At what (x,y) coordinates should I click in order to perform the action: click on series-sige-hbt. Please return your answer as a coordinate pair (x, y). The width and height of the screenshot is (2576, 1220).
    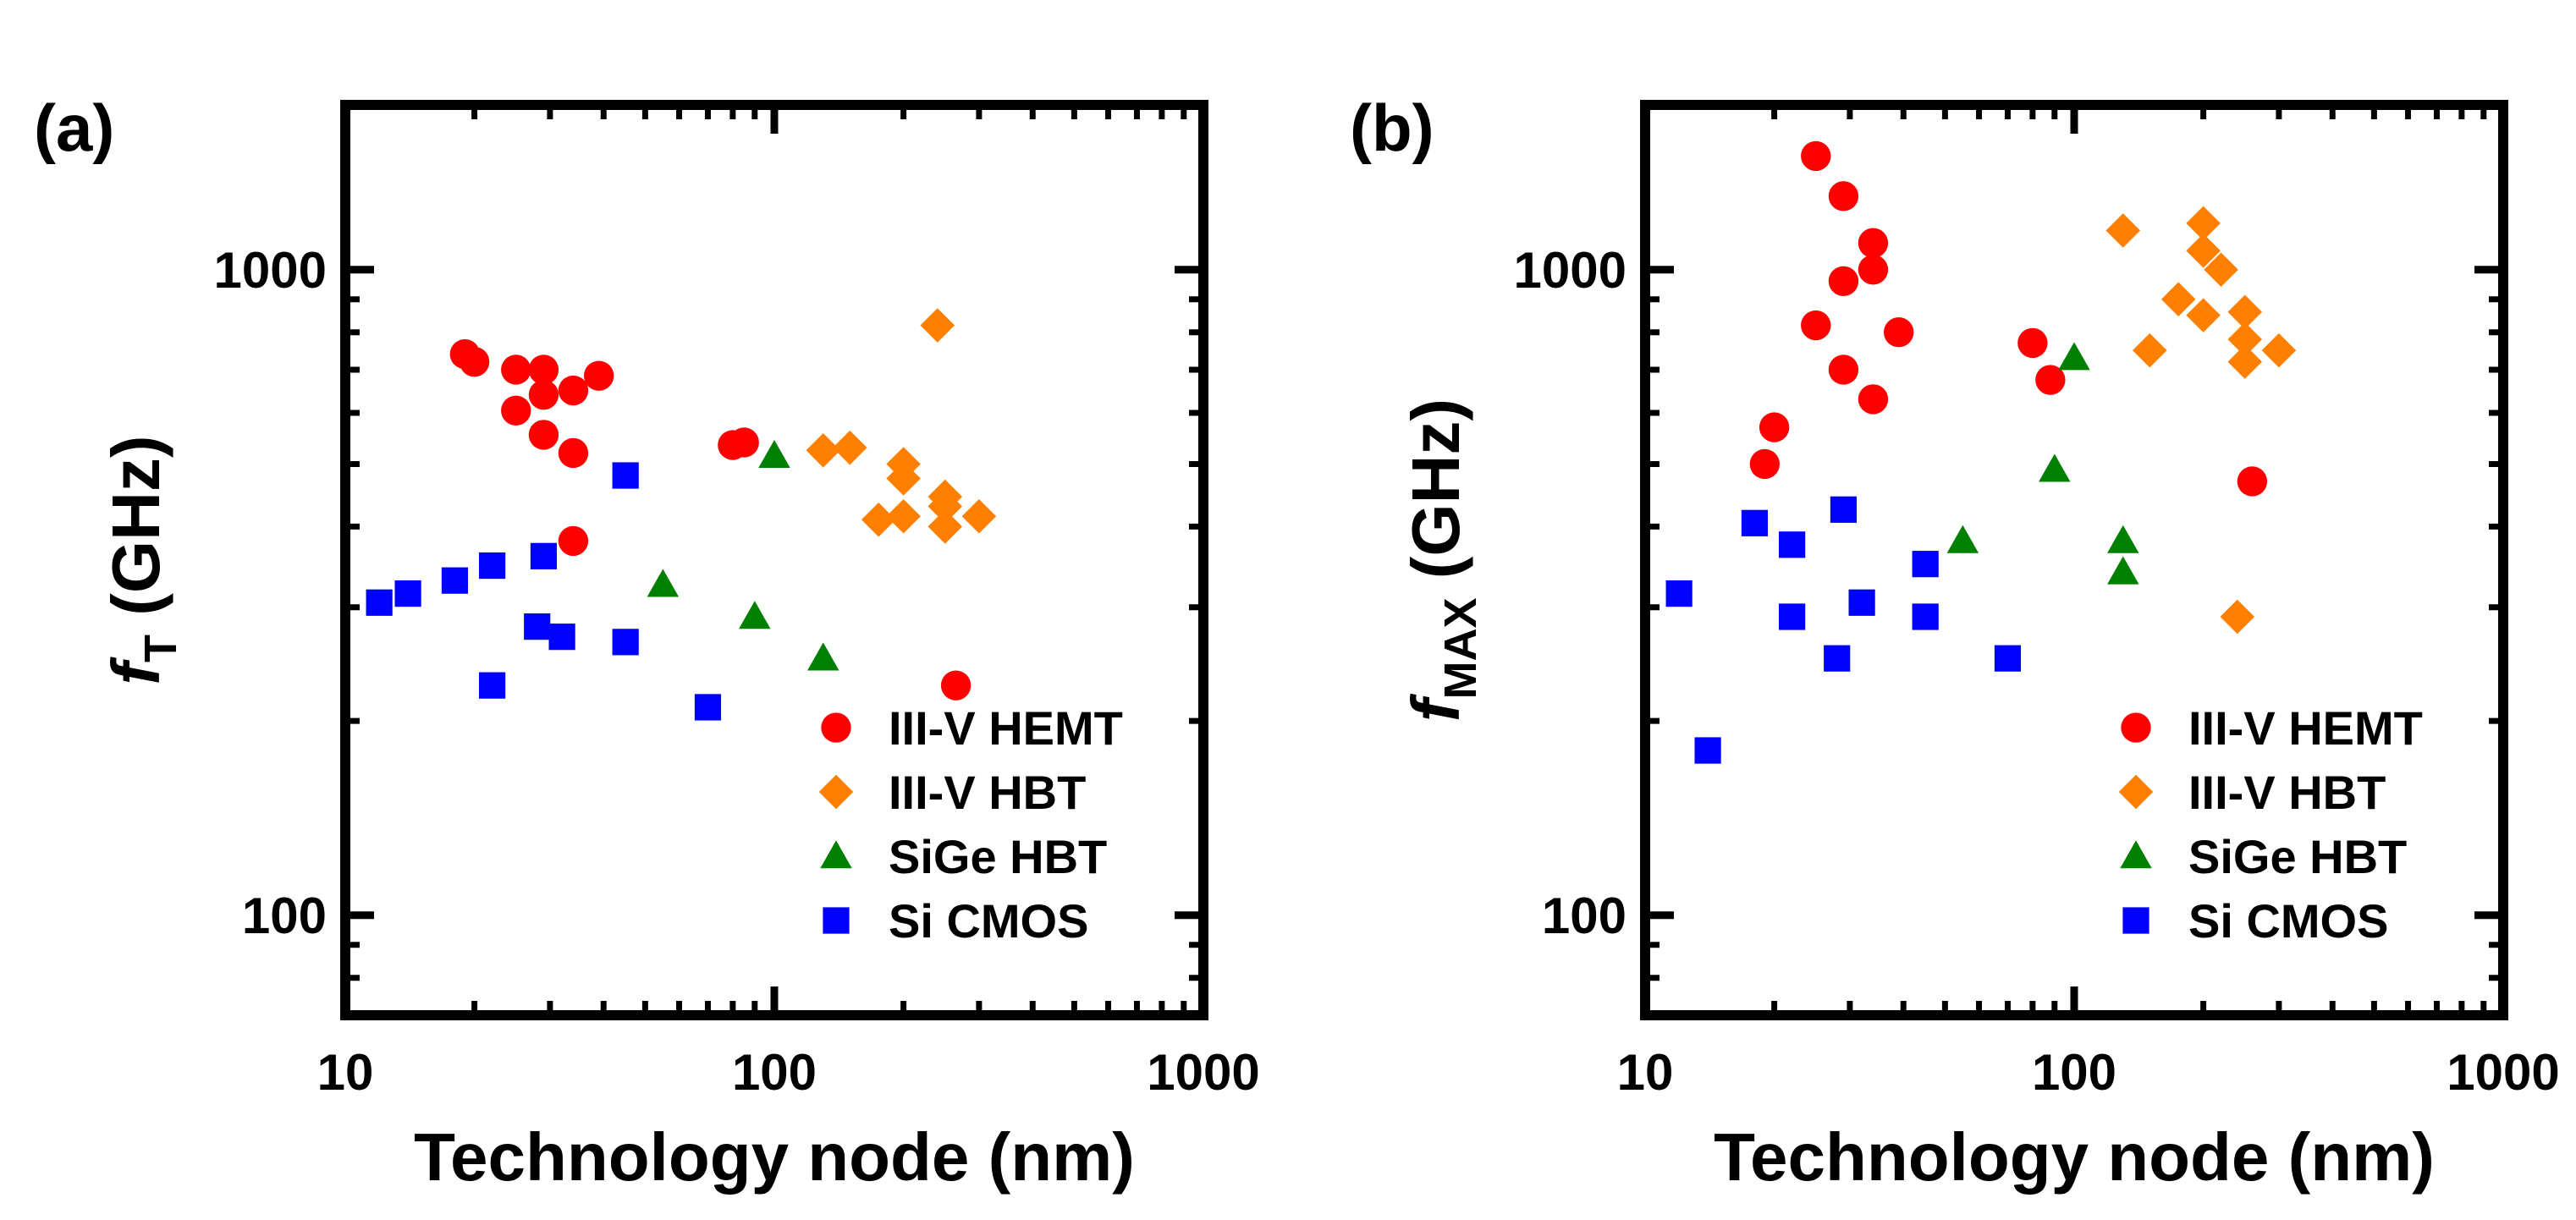
    Looking at the image, I should click on (2042, 463).